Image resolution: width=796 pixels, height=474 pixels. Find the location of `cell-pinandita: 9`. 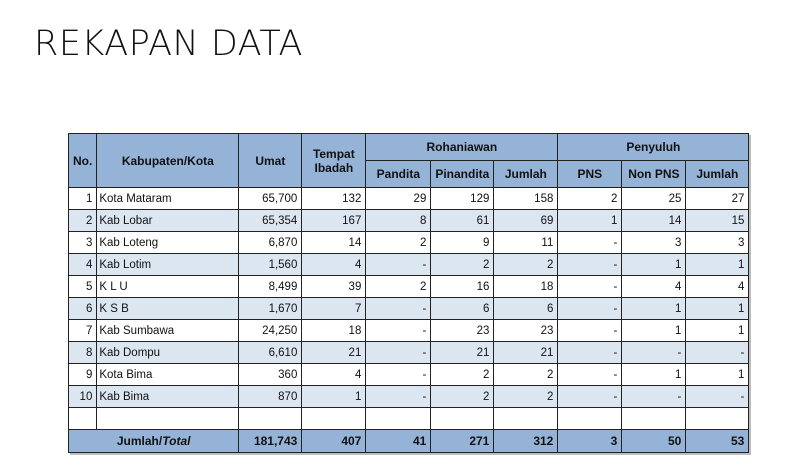

cell-pinandita: 9 is located at coordinates (462, 242).